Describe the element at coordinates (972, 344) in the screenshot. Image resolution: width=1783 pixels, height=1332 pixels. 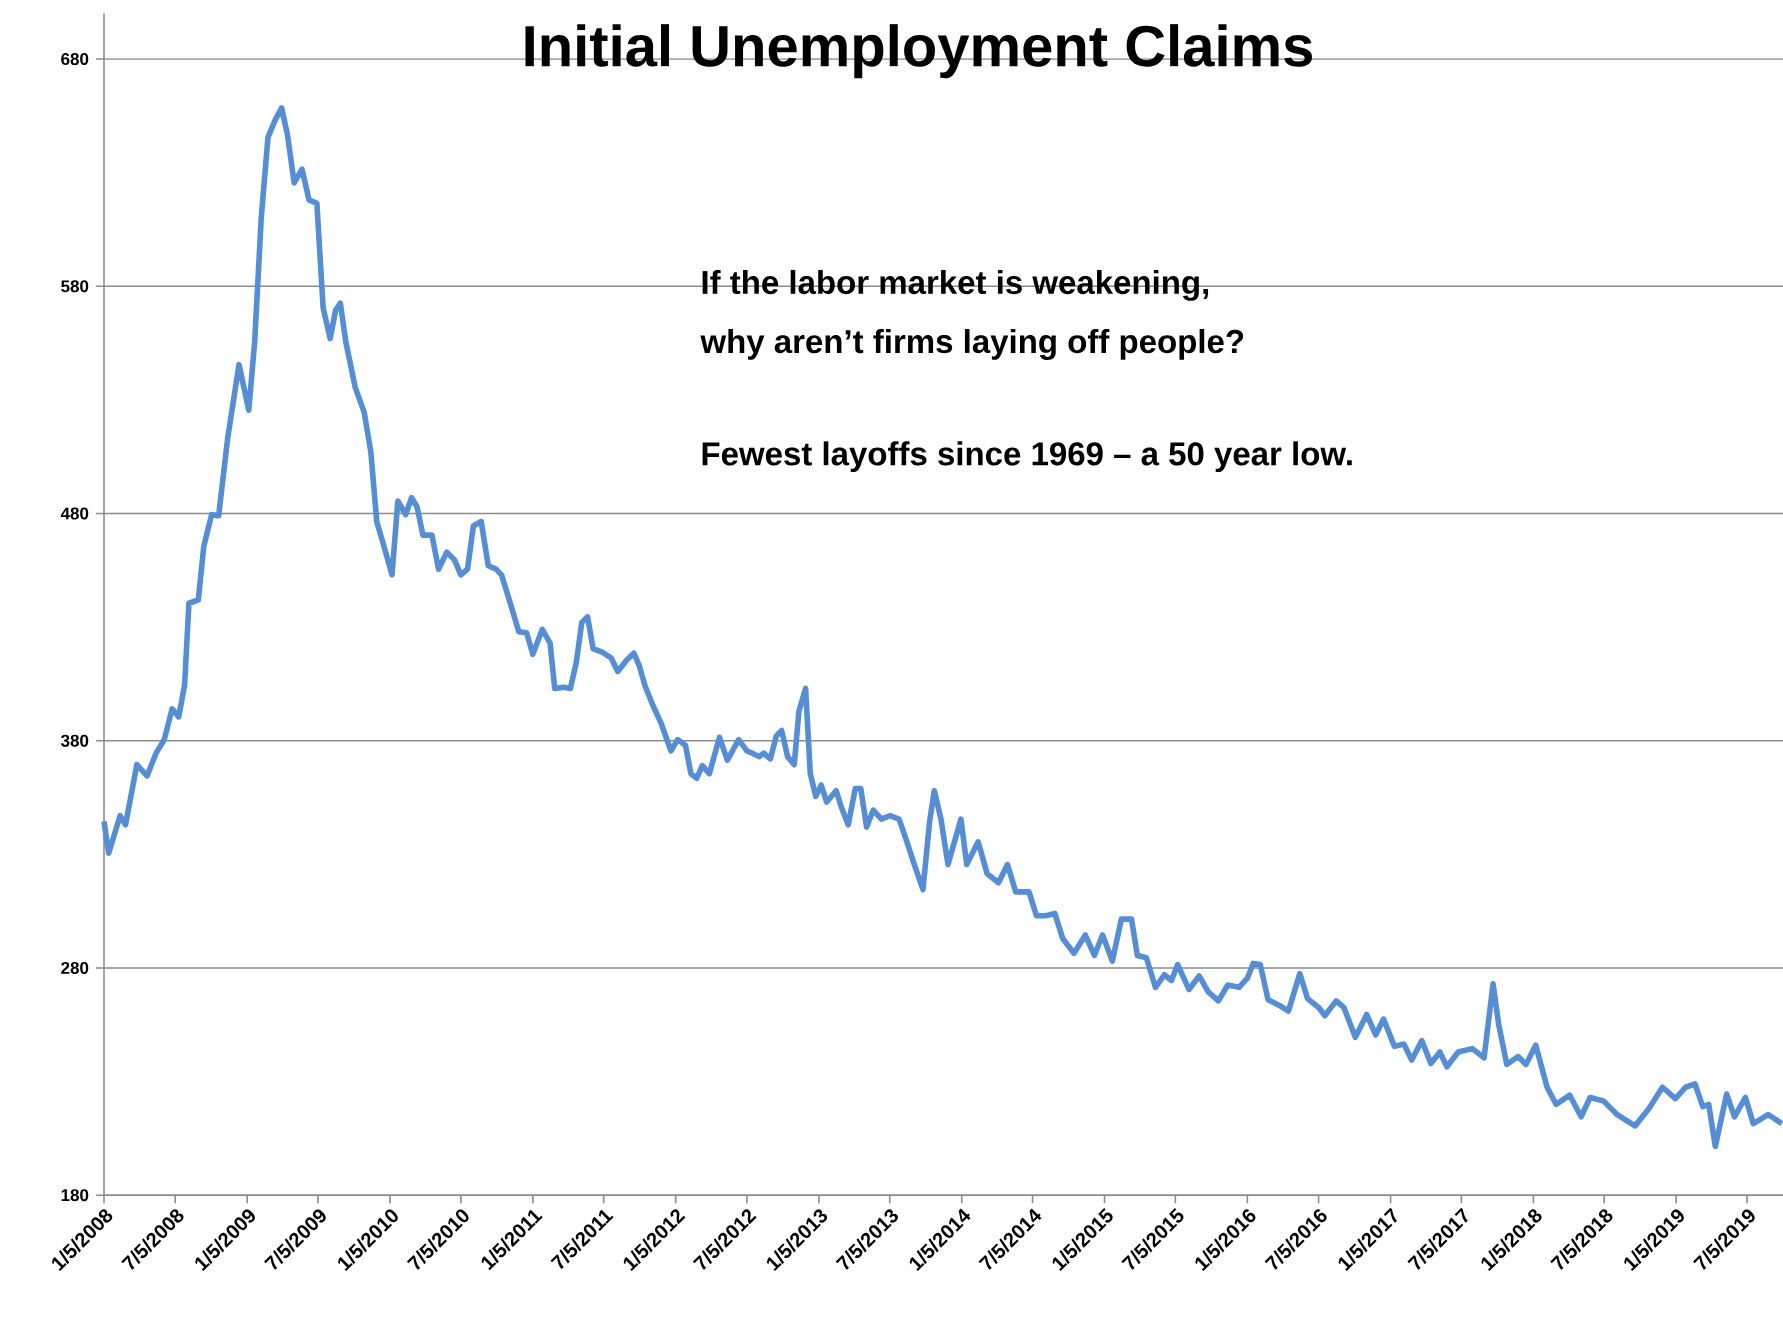
I see `annotation: why aren’t firms laying off people?` at that location.